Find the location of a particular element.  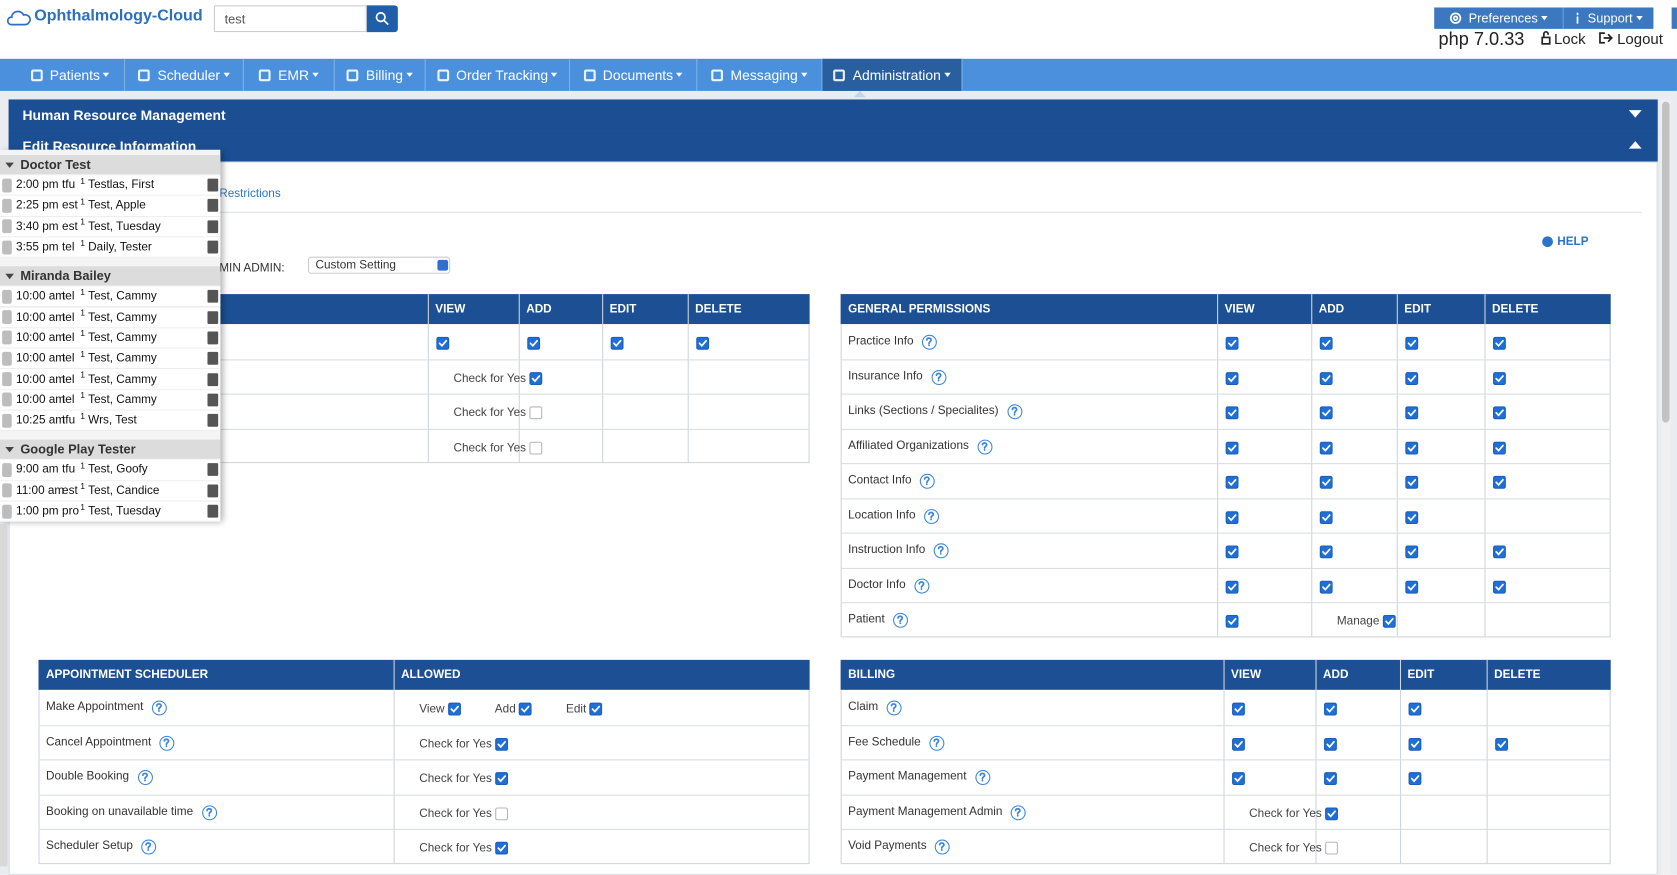

appointment-row: 2:00 pm tfu 1 Testlas, First is located at coordinates (110, 186).